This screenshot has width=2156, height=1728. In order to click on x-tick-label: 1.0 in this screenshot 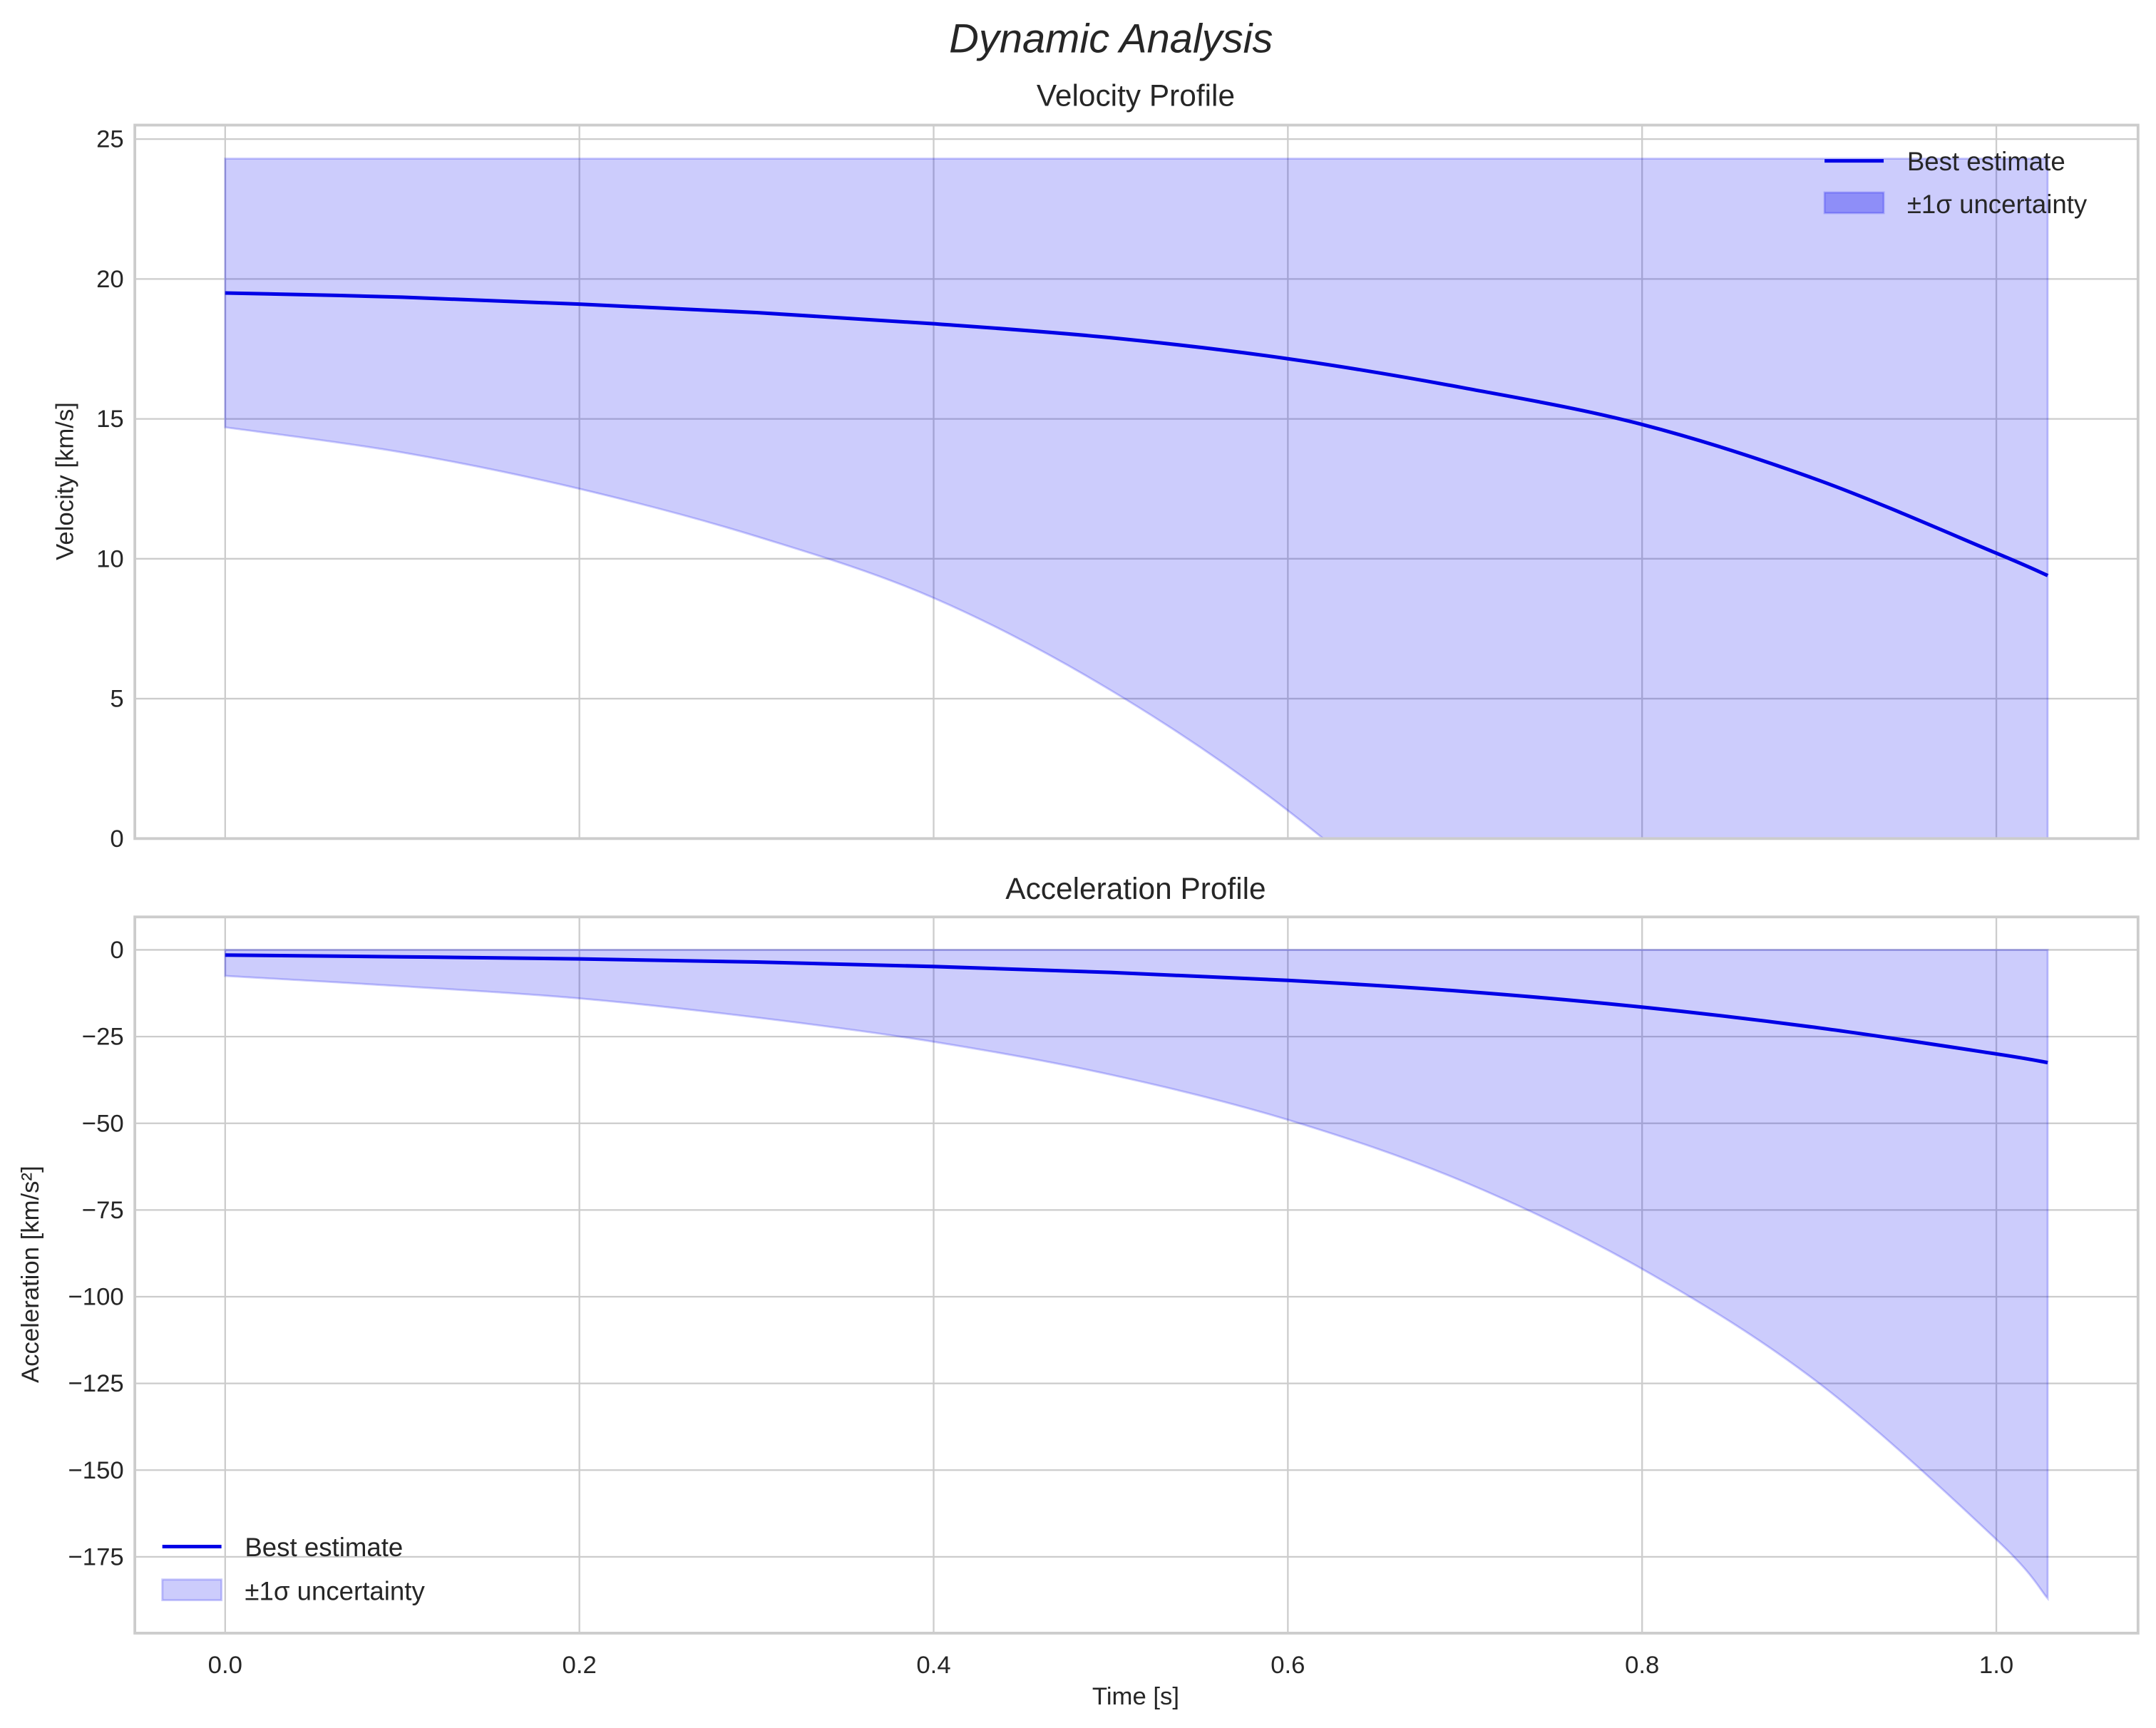, I will do `click(1996, 1665)`.